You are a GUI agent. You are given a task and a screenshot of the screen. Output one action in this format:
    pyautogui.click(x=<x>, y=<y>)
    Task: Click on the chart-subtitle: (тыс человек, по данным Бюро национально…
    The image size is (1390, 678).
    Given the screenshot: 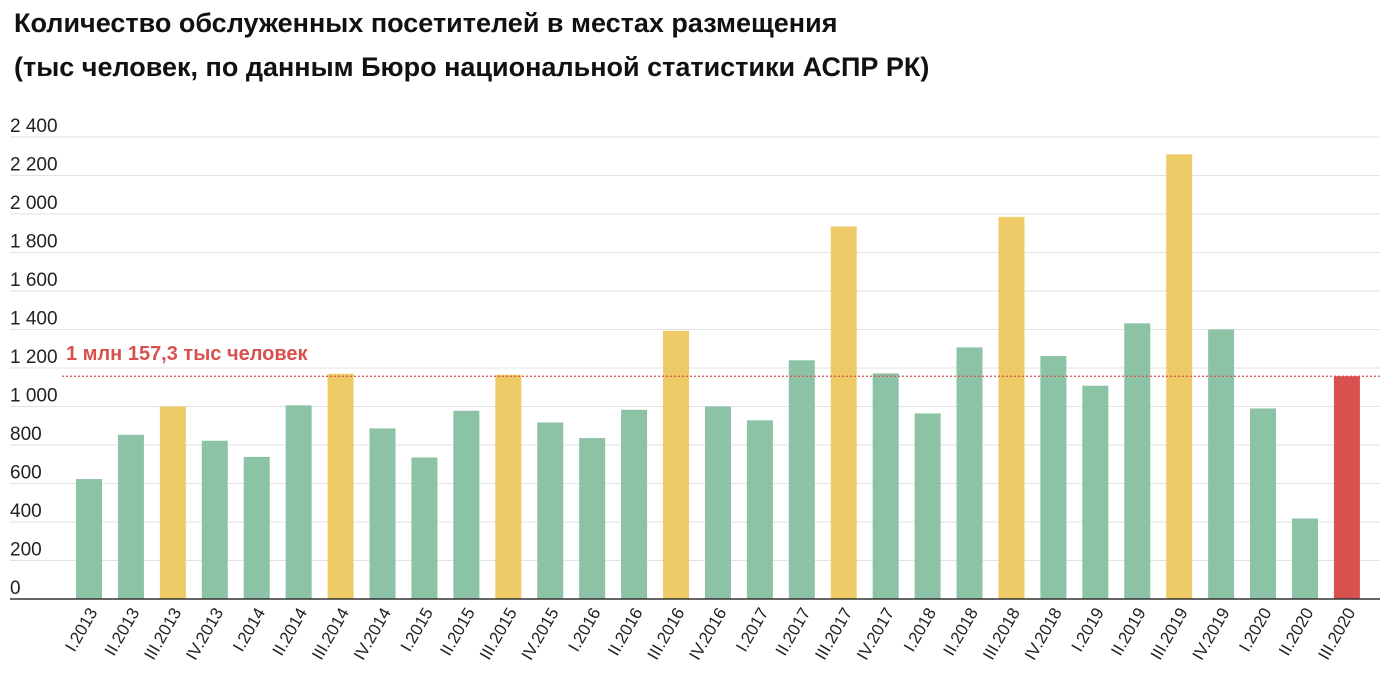 What is the action you would take?
    pyautogui.click(x=472, y=67)
    